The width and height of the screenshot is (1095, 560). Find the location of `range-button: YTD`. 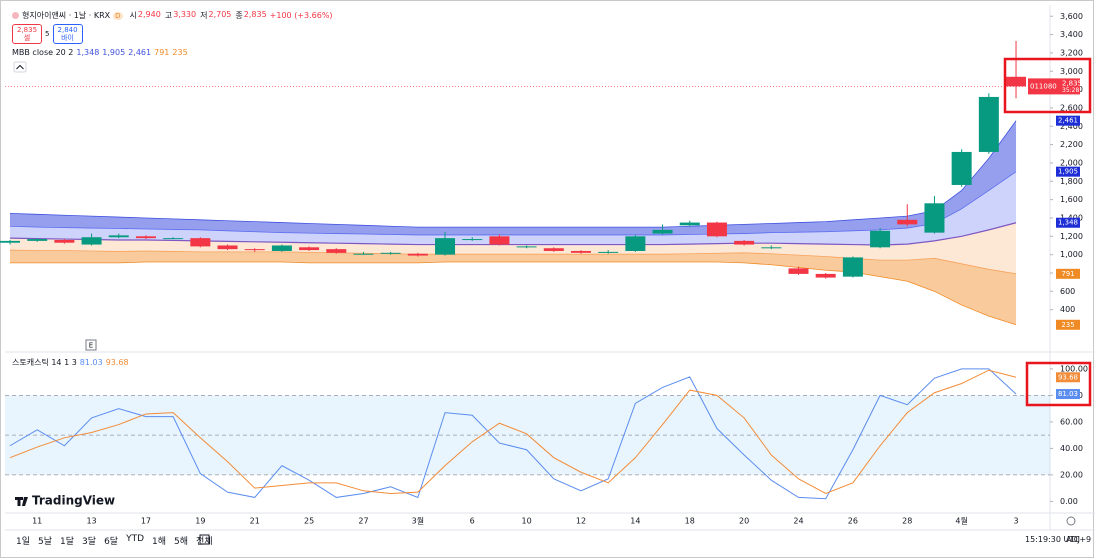

range-button: YTD is located at coordinates (135, 539).